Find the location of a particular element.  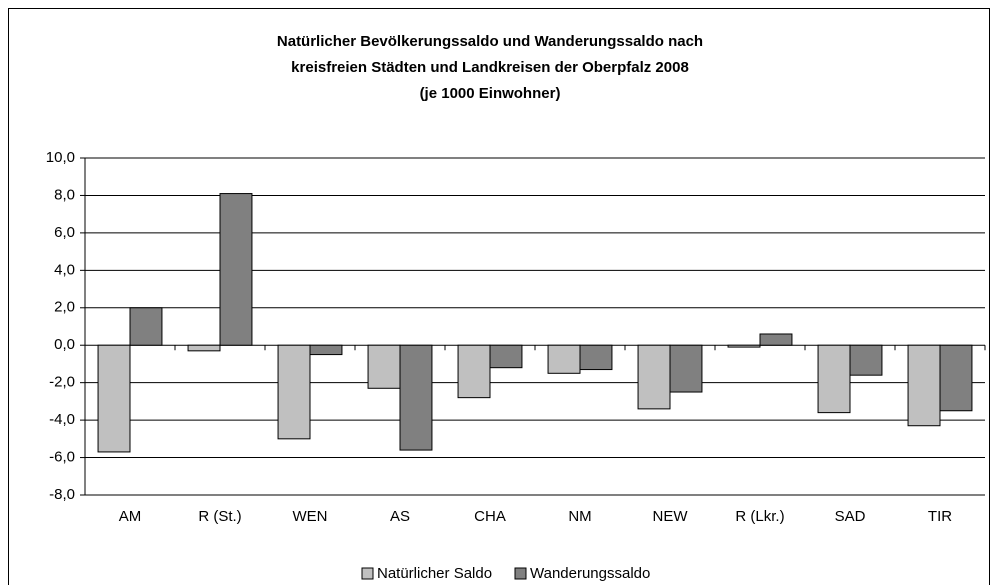

x-tick-label: R (St.) is located at coordinates (219, 516).